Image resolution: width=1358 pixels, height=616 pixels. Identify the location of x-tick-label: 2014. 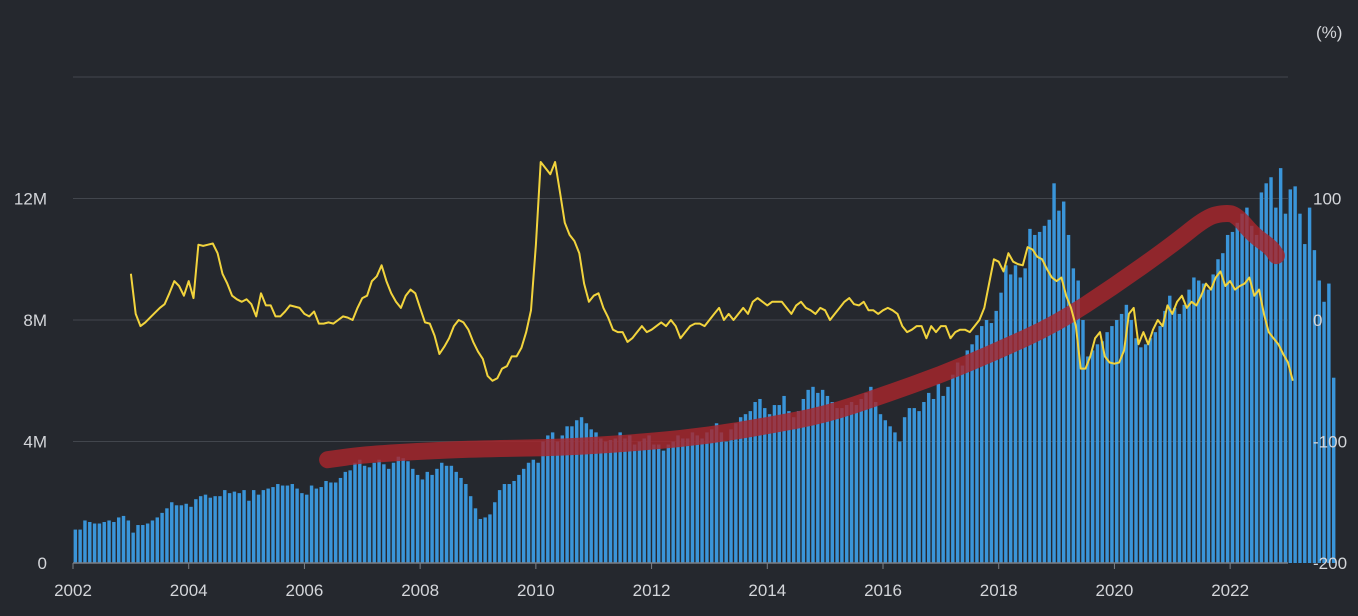
(767, 590).